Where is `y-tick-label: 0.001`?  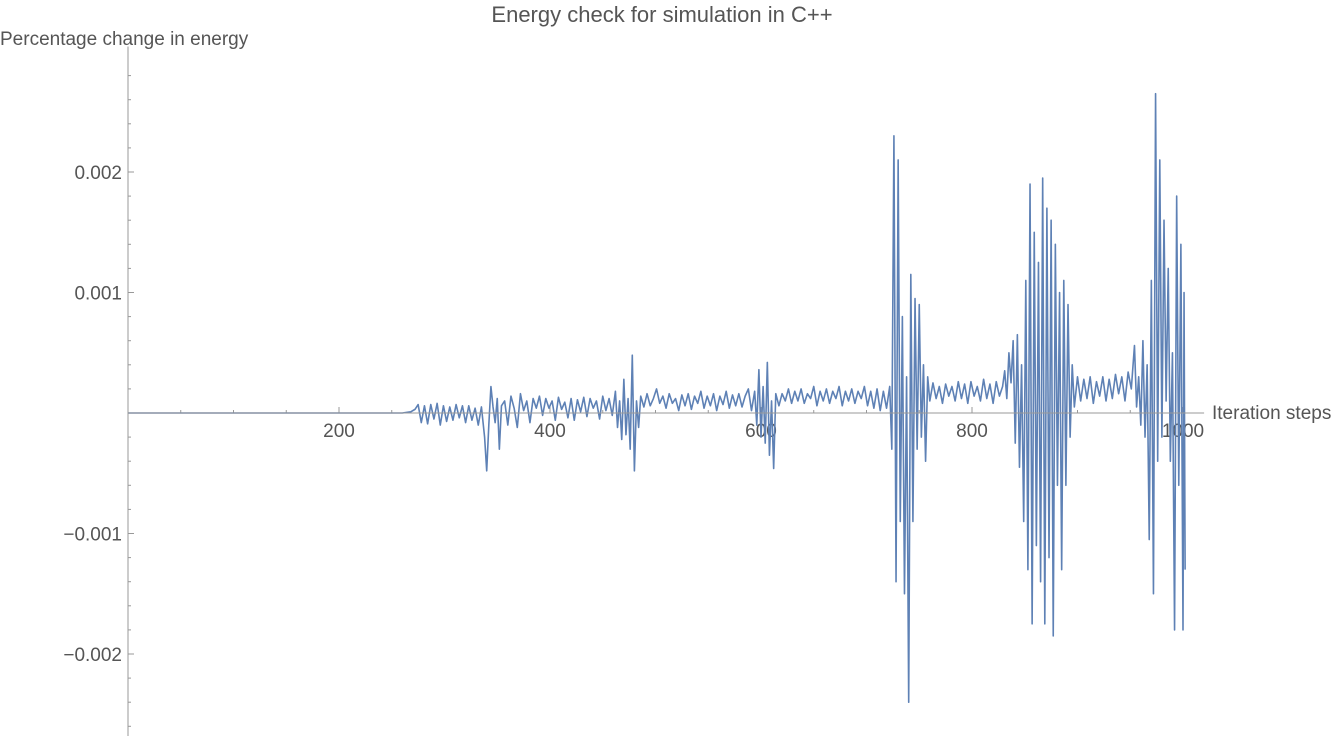
y-tick-label: 0.001 is located at coordinates (98, 294).